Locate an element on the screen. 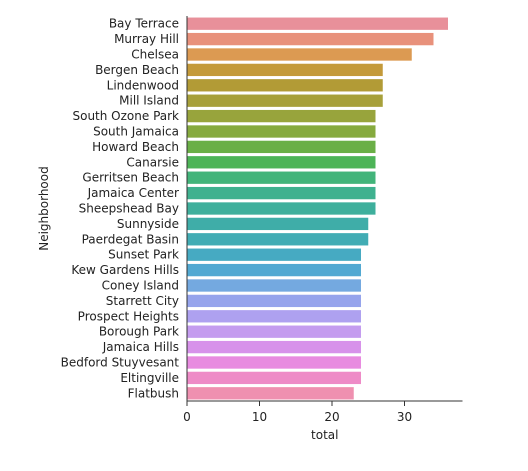 Image resolution: width=528 pixels, height=471 pixels. category-label: Mill Island is located at coordinates (149, 101).